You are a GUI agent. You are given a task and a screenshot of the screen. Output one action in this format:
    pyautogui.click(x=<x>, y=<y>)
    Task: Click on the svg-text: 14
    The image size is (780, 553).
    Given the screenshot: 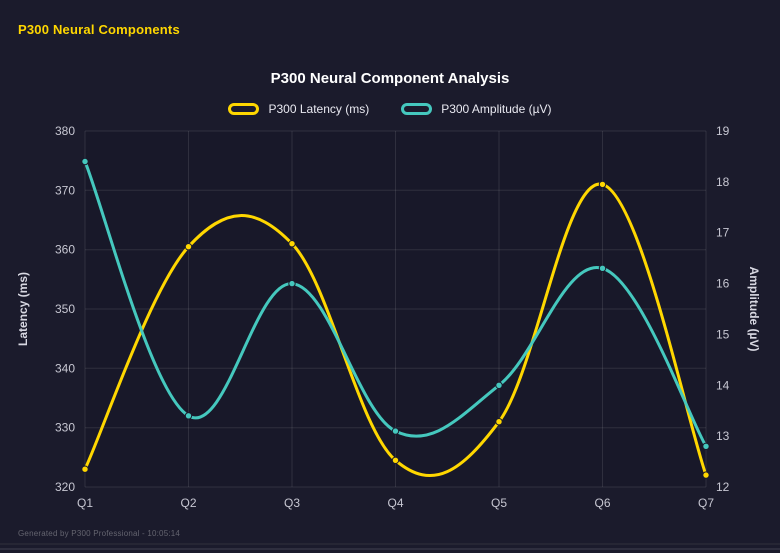 What is the action you would take?
    pyautogui.click(x=723, y=385)
    